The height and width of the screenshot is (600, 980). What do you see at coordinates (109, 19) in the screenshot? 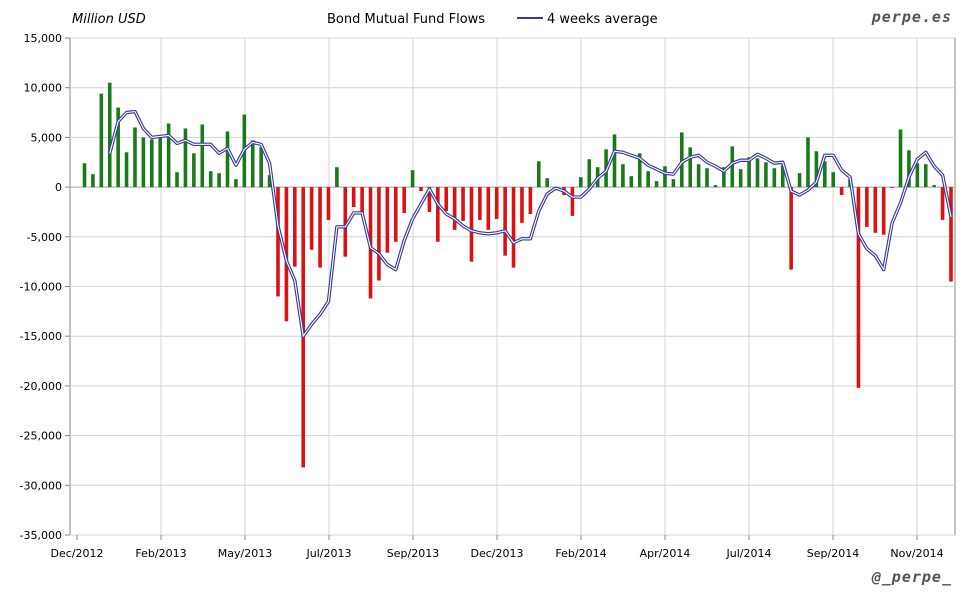
I see `units-label: Million USD` at bounding box center [109, 19].